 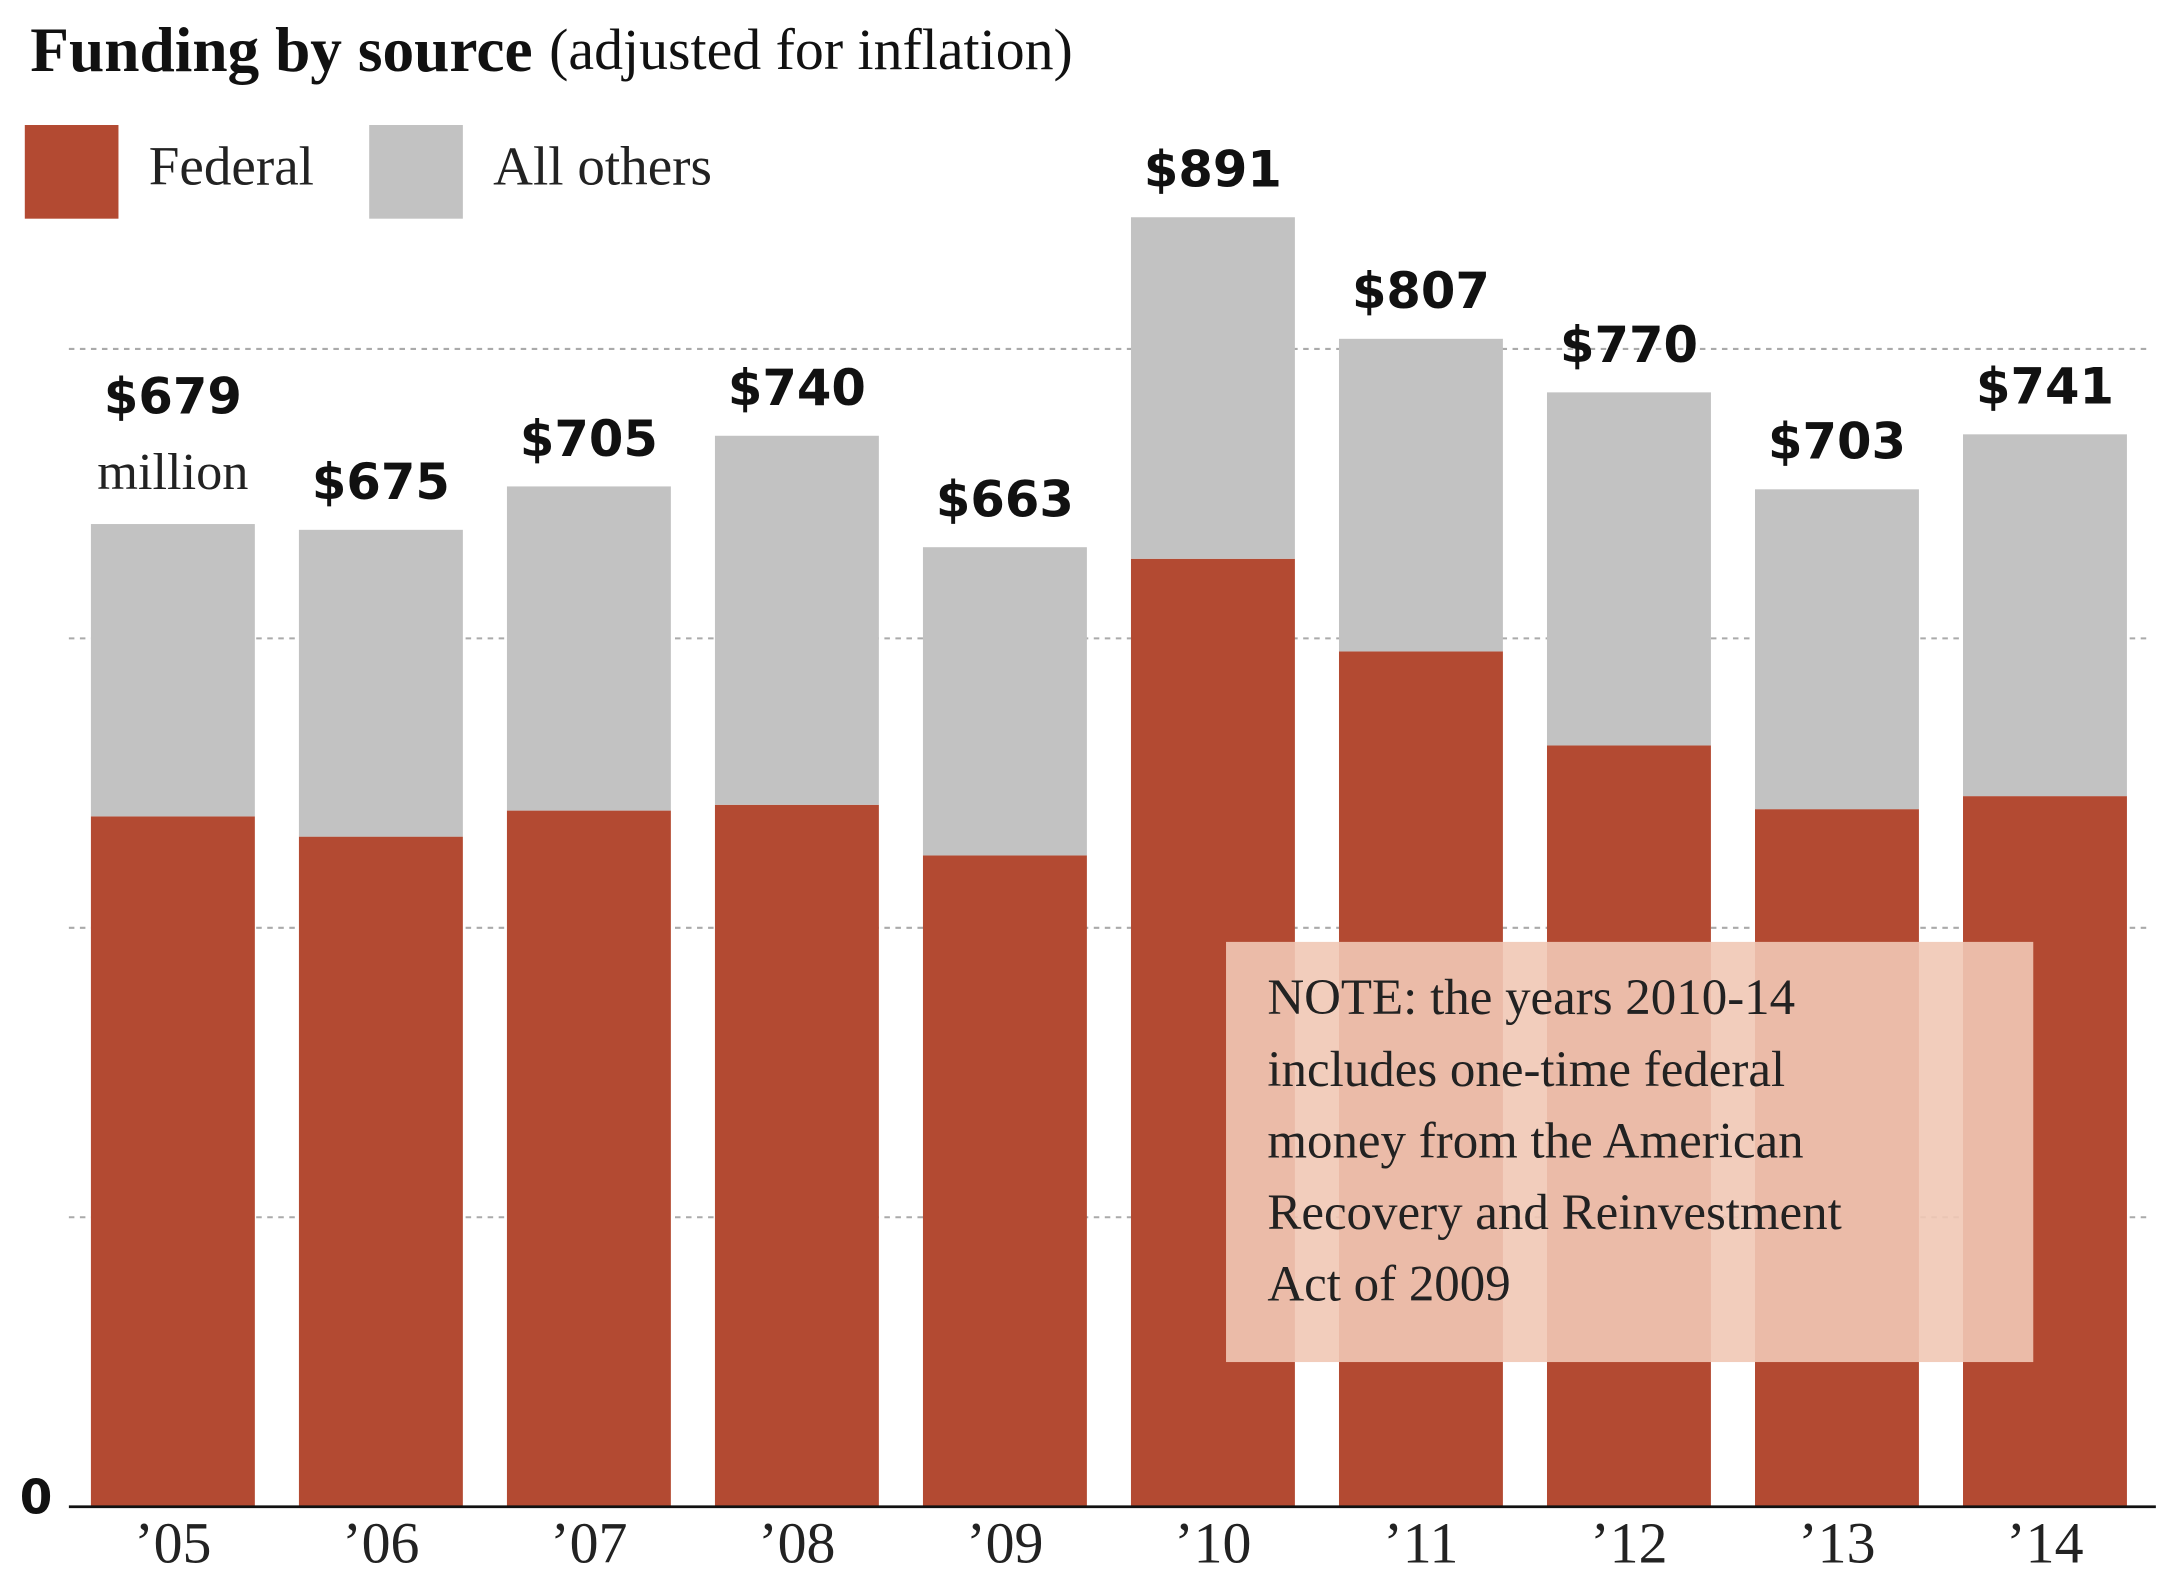 I want to click on total-label: $807, so click(x=1421, y=291).